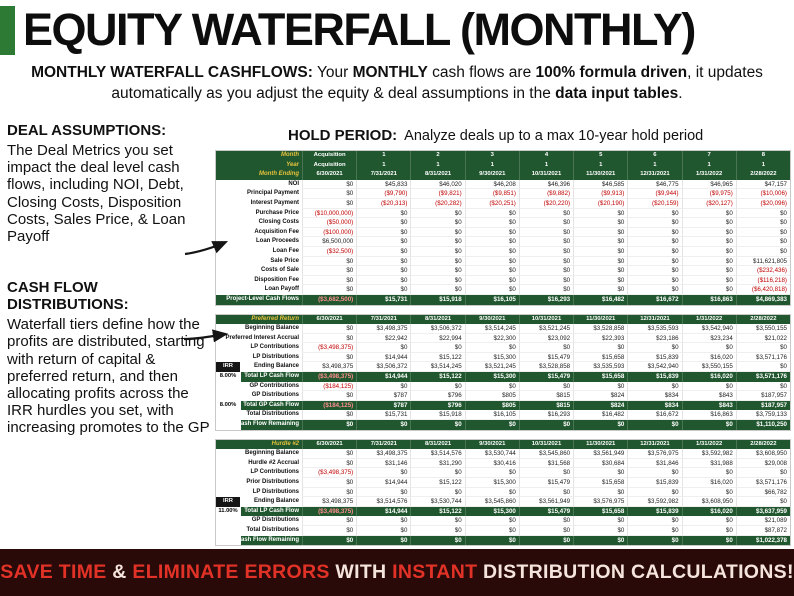 This screenshot has height=596, width=794. Describe the element at coordinates (654, 329) in the screenshot. I see `cell: $3,535,593` at that location.